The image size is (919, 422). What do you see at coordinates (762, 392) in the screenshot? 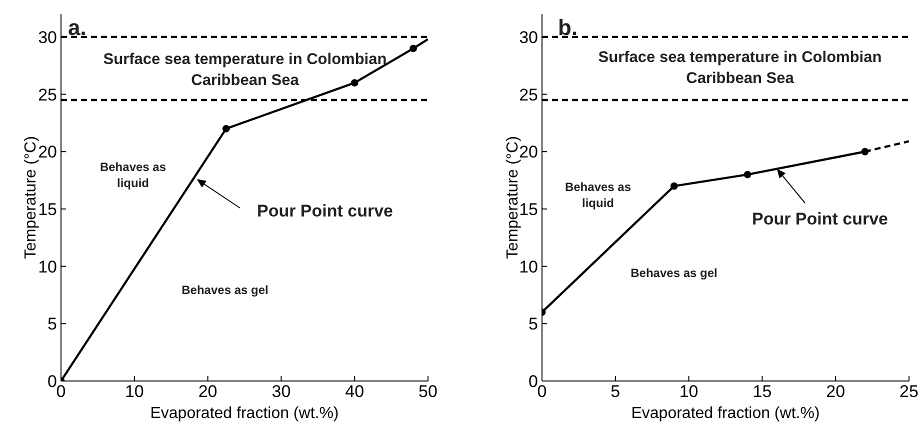
I see `x-tick-label: 15` at bounding box center [762, 392].